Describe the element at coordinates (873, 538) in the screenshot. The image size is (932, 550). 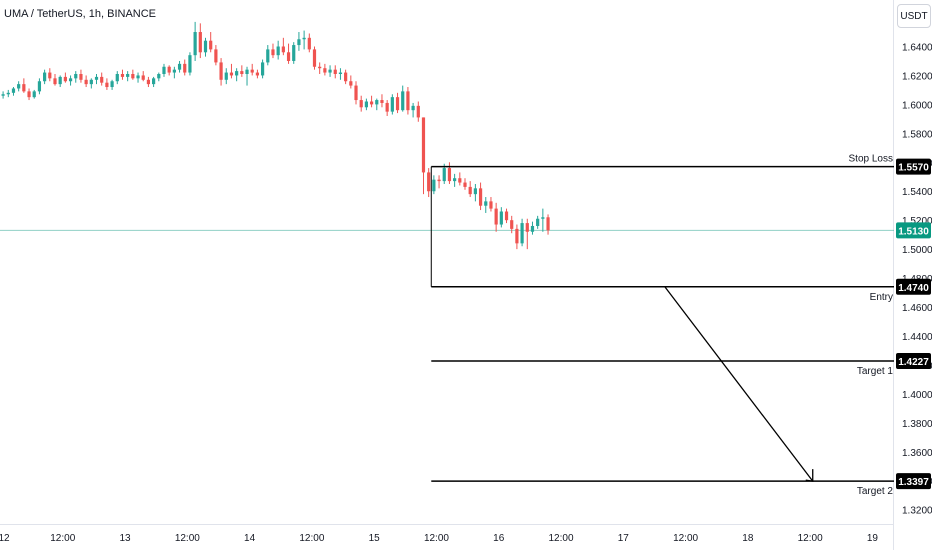
I see `x-tick-label: 19` at that location.